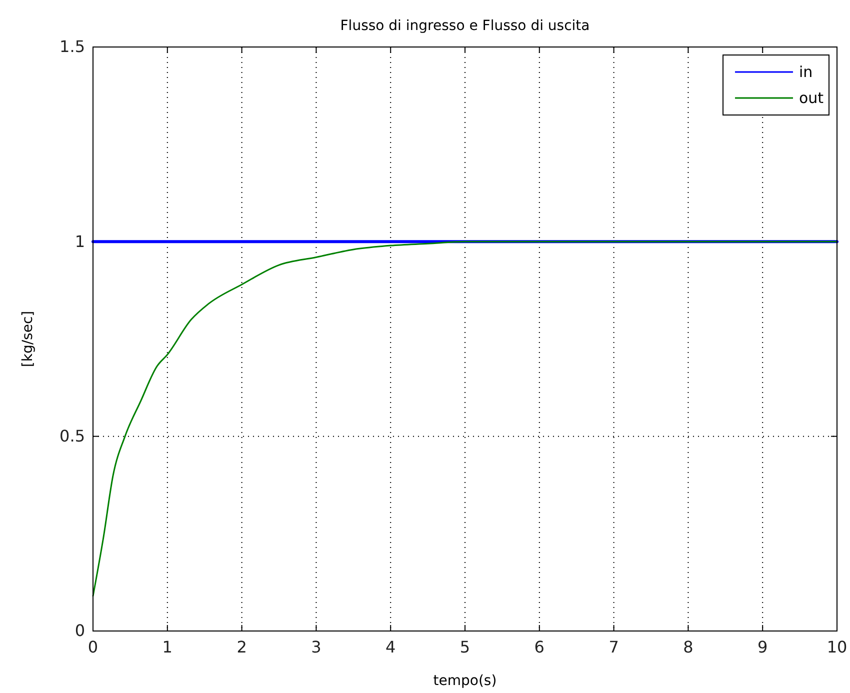 Image resolution: width=850 pixels, height=693 pixels. Describe the element at coordinates (465, 646) in the screenshot. I see `x-tick-label: 5` at that location.